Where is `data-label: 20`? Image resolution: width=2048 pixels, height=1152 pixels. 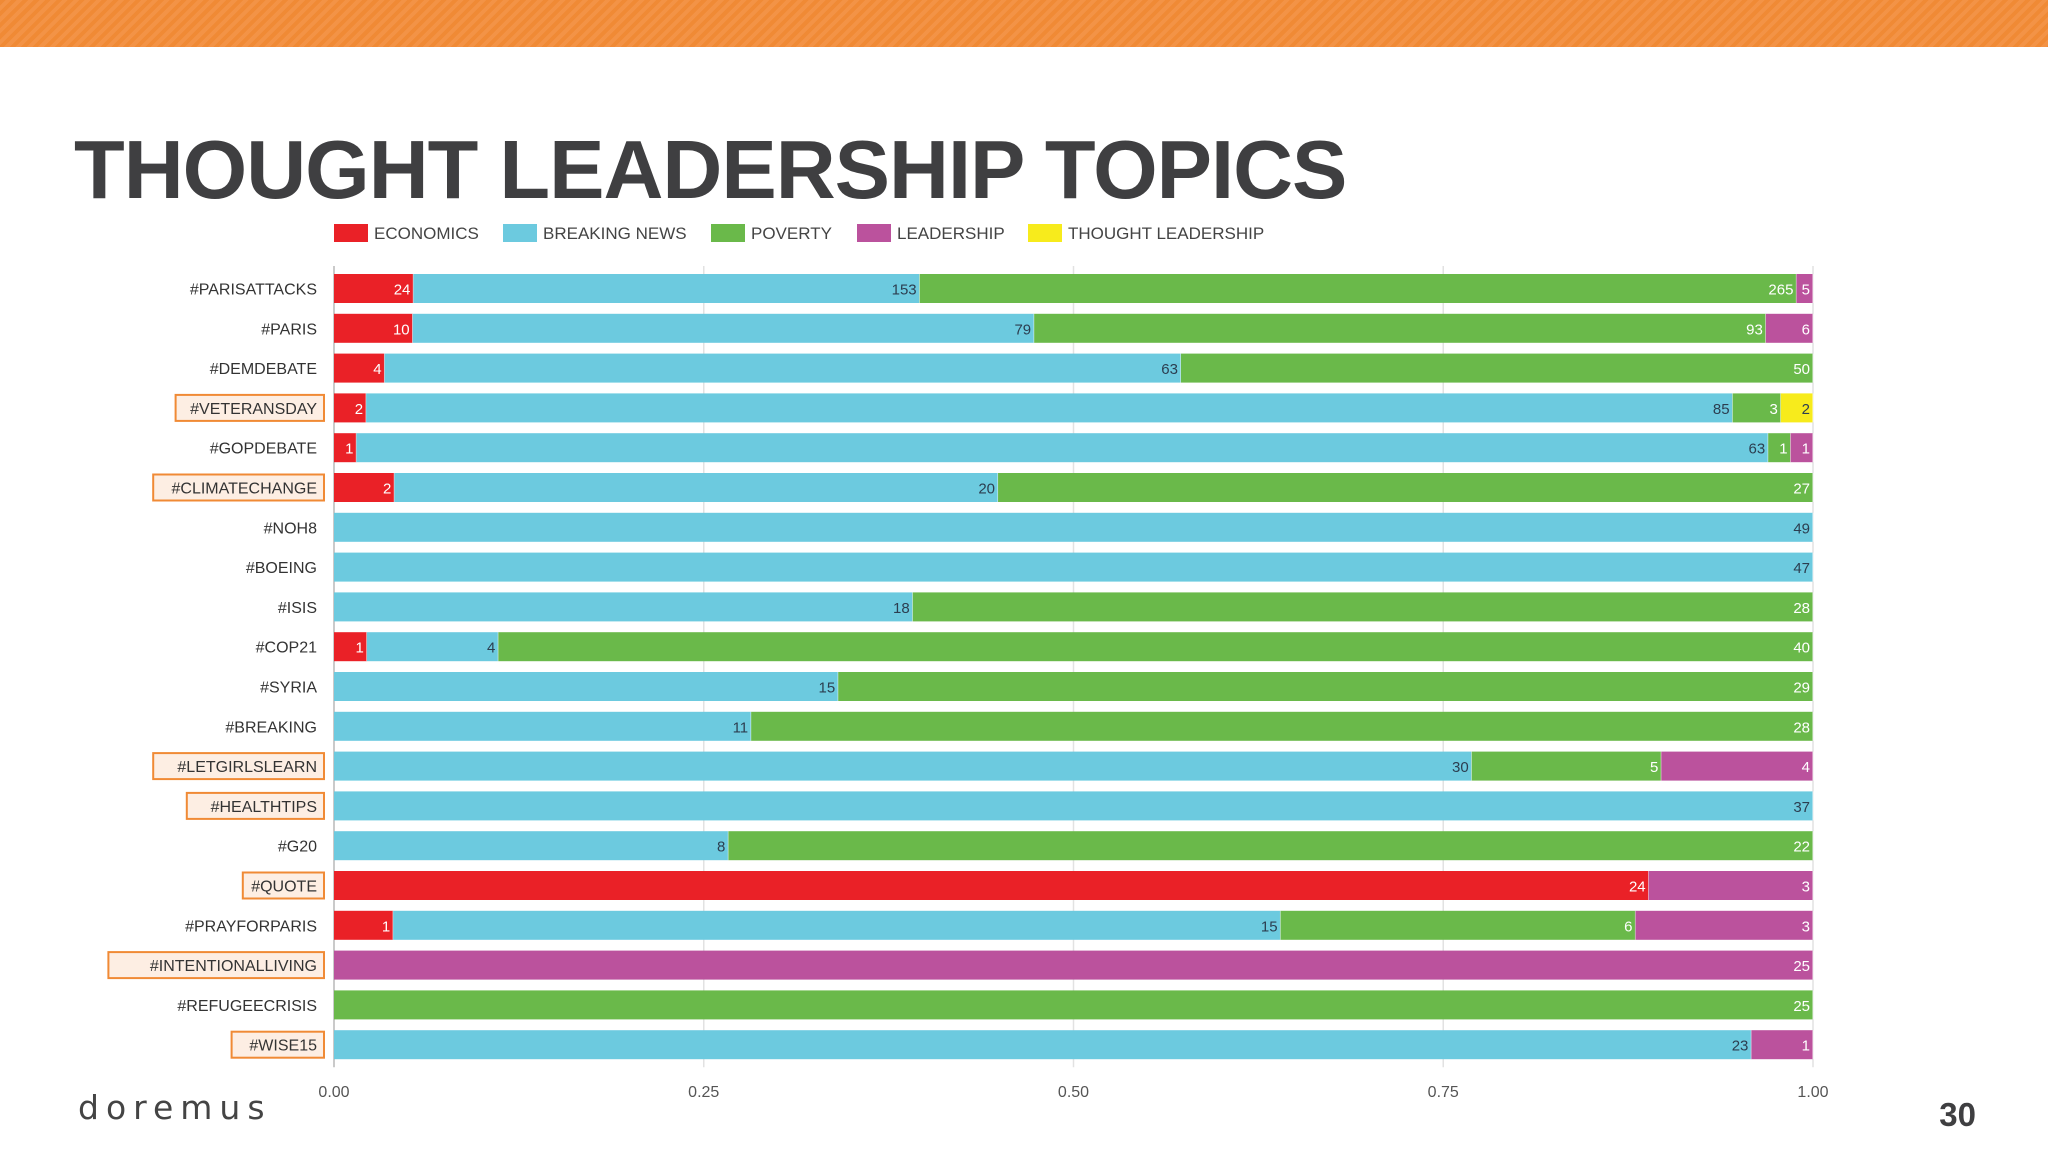
data-label: 20 is located at coordinates (986, 489).